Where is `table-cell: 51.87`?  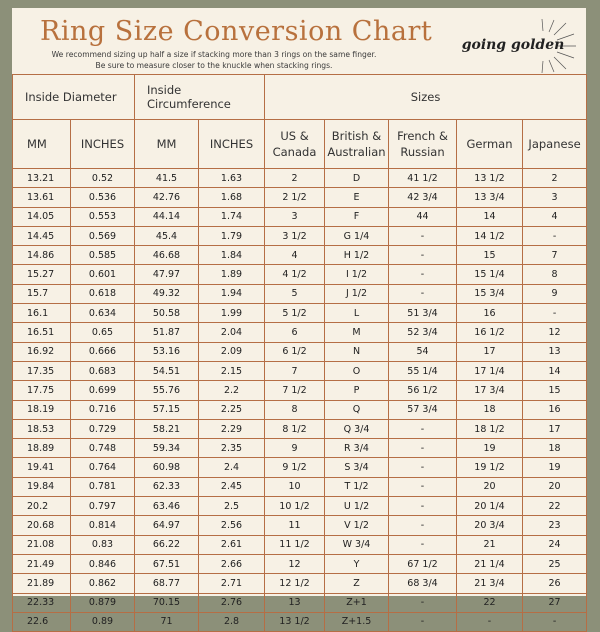
table-cell: 51.87 is located at coordinates (166, 332).